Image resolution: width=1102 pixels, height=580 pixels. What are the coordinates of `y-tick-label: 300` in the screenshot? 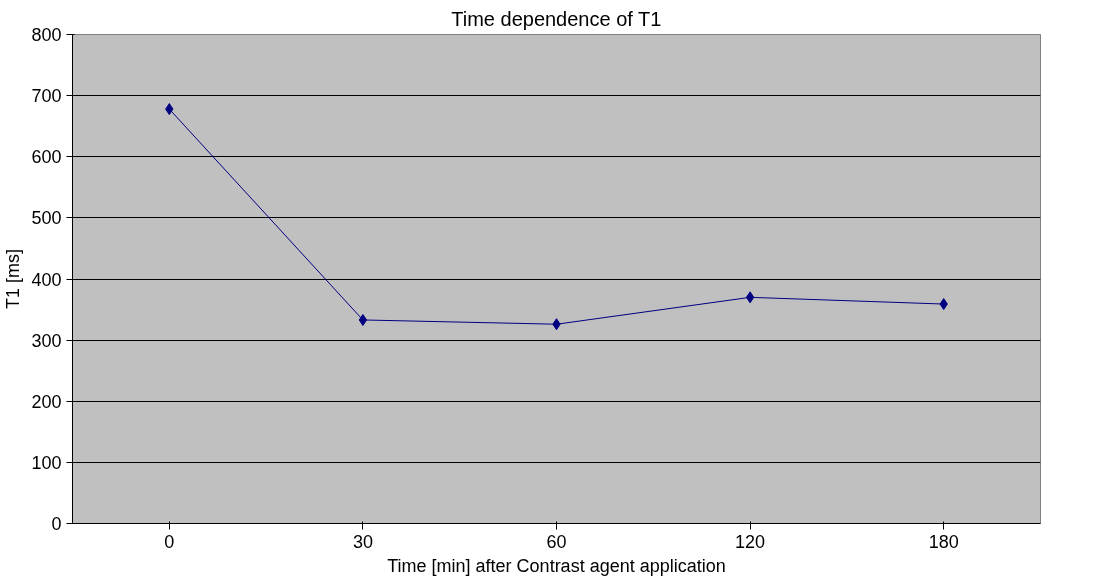 It's located at (46, 340).